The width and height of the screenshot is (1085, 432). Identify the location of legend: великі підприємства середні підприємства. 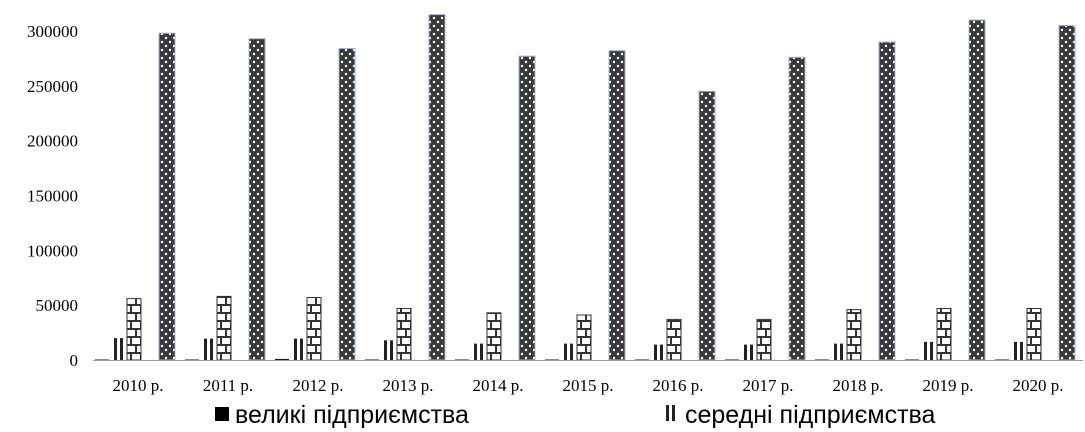
(575, 415).